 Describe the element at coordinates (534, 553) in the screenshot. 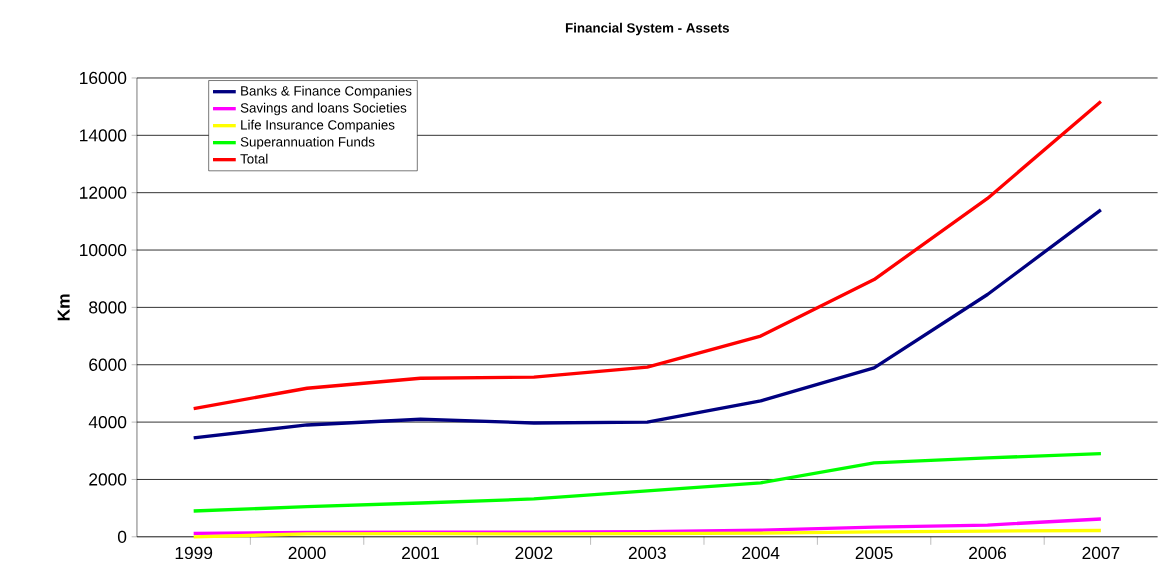

I see `x-tick-label: 2002` at that location.